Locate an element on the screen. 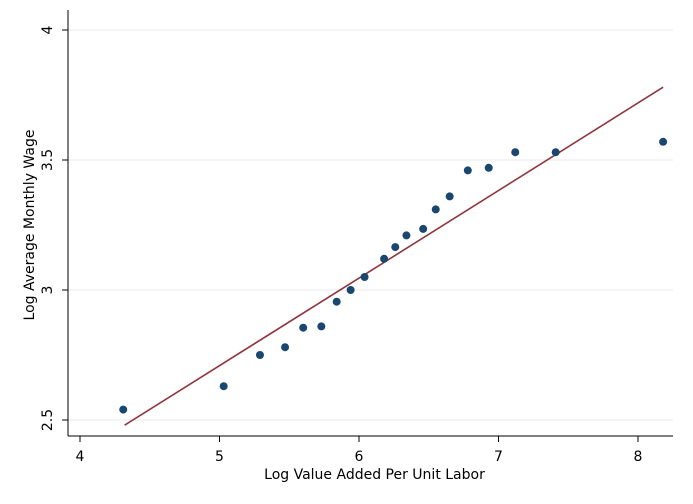  x-tick-label: 7 is located at coordinates (498, 457).